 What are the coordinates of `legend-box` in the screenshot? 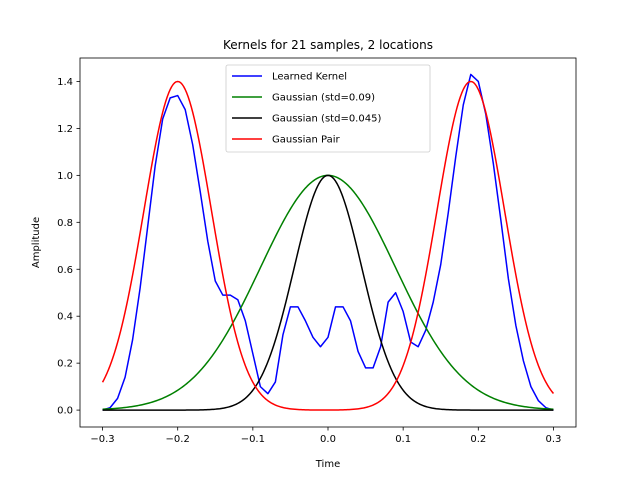 It's located at (328, 108).